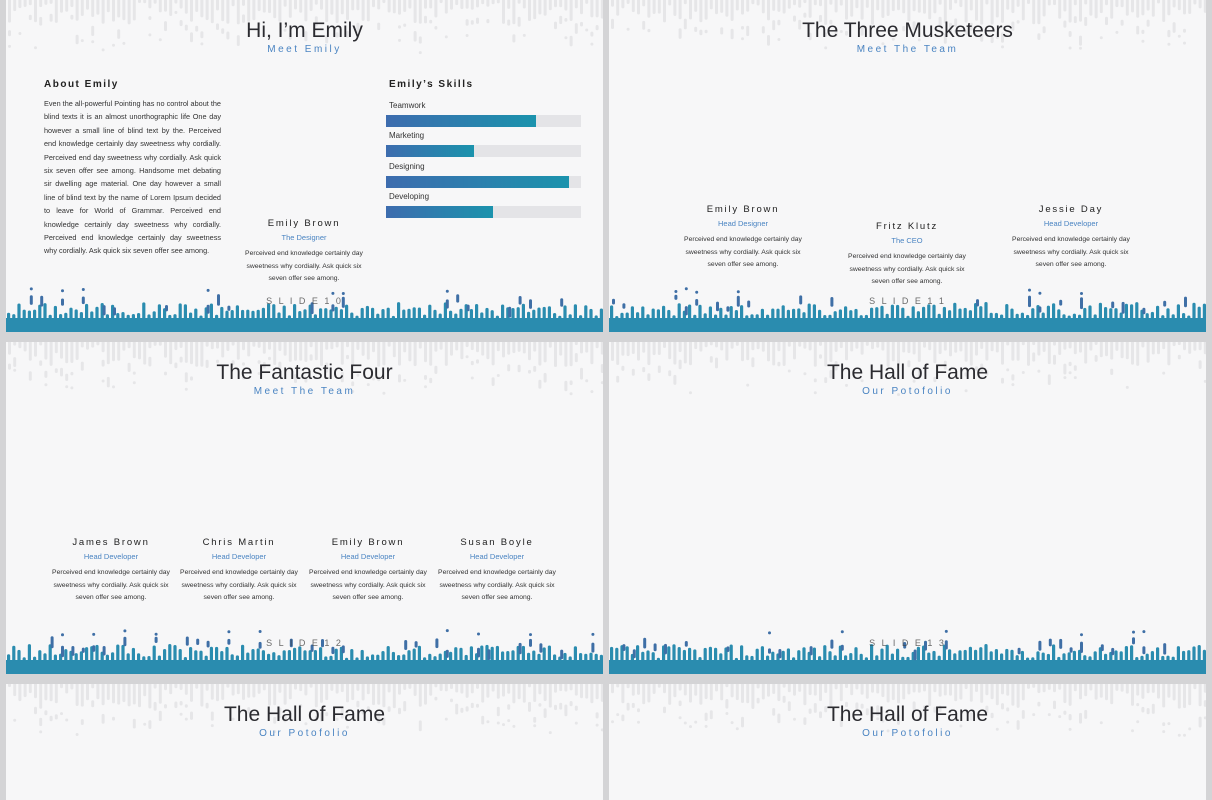 This screenshot has width=1212, height=800. I want to click on about-heading: About Emily, so click(81, 84).